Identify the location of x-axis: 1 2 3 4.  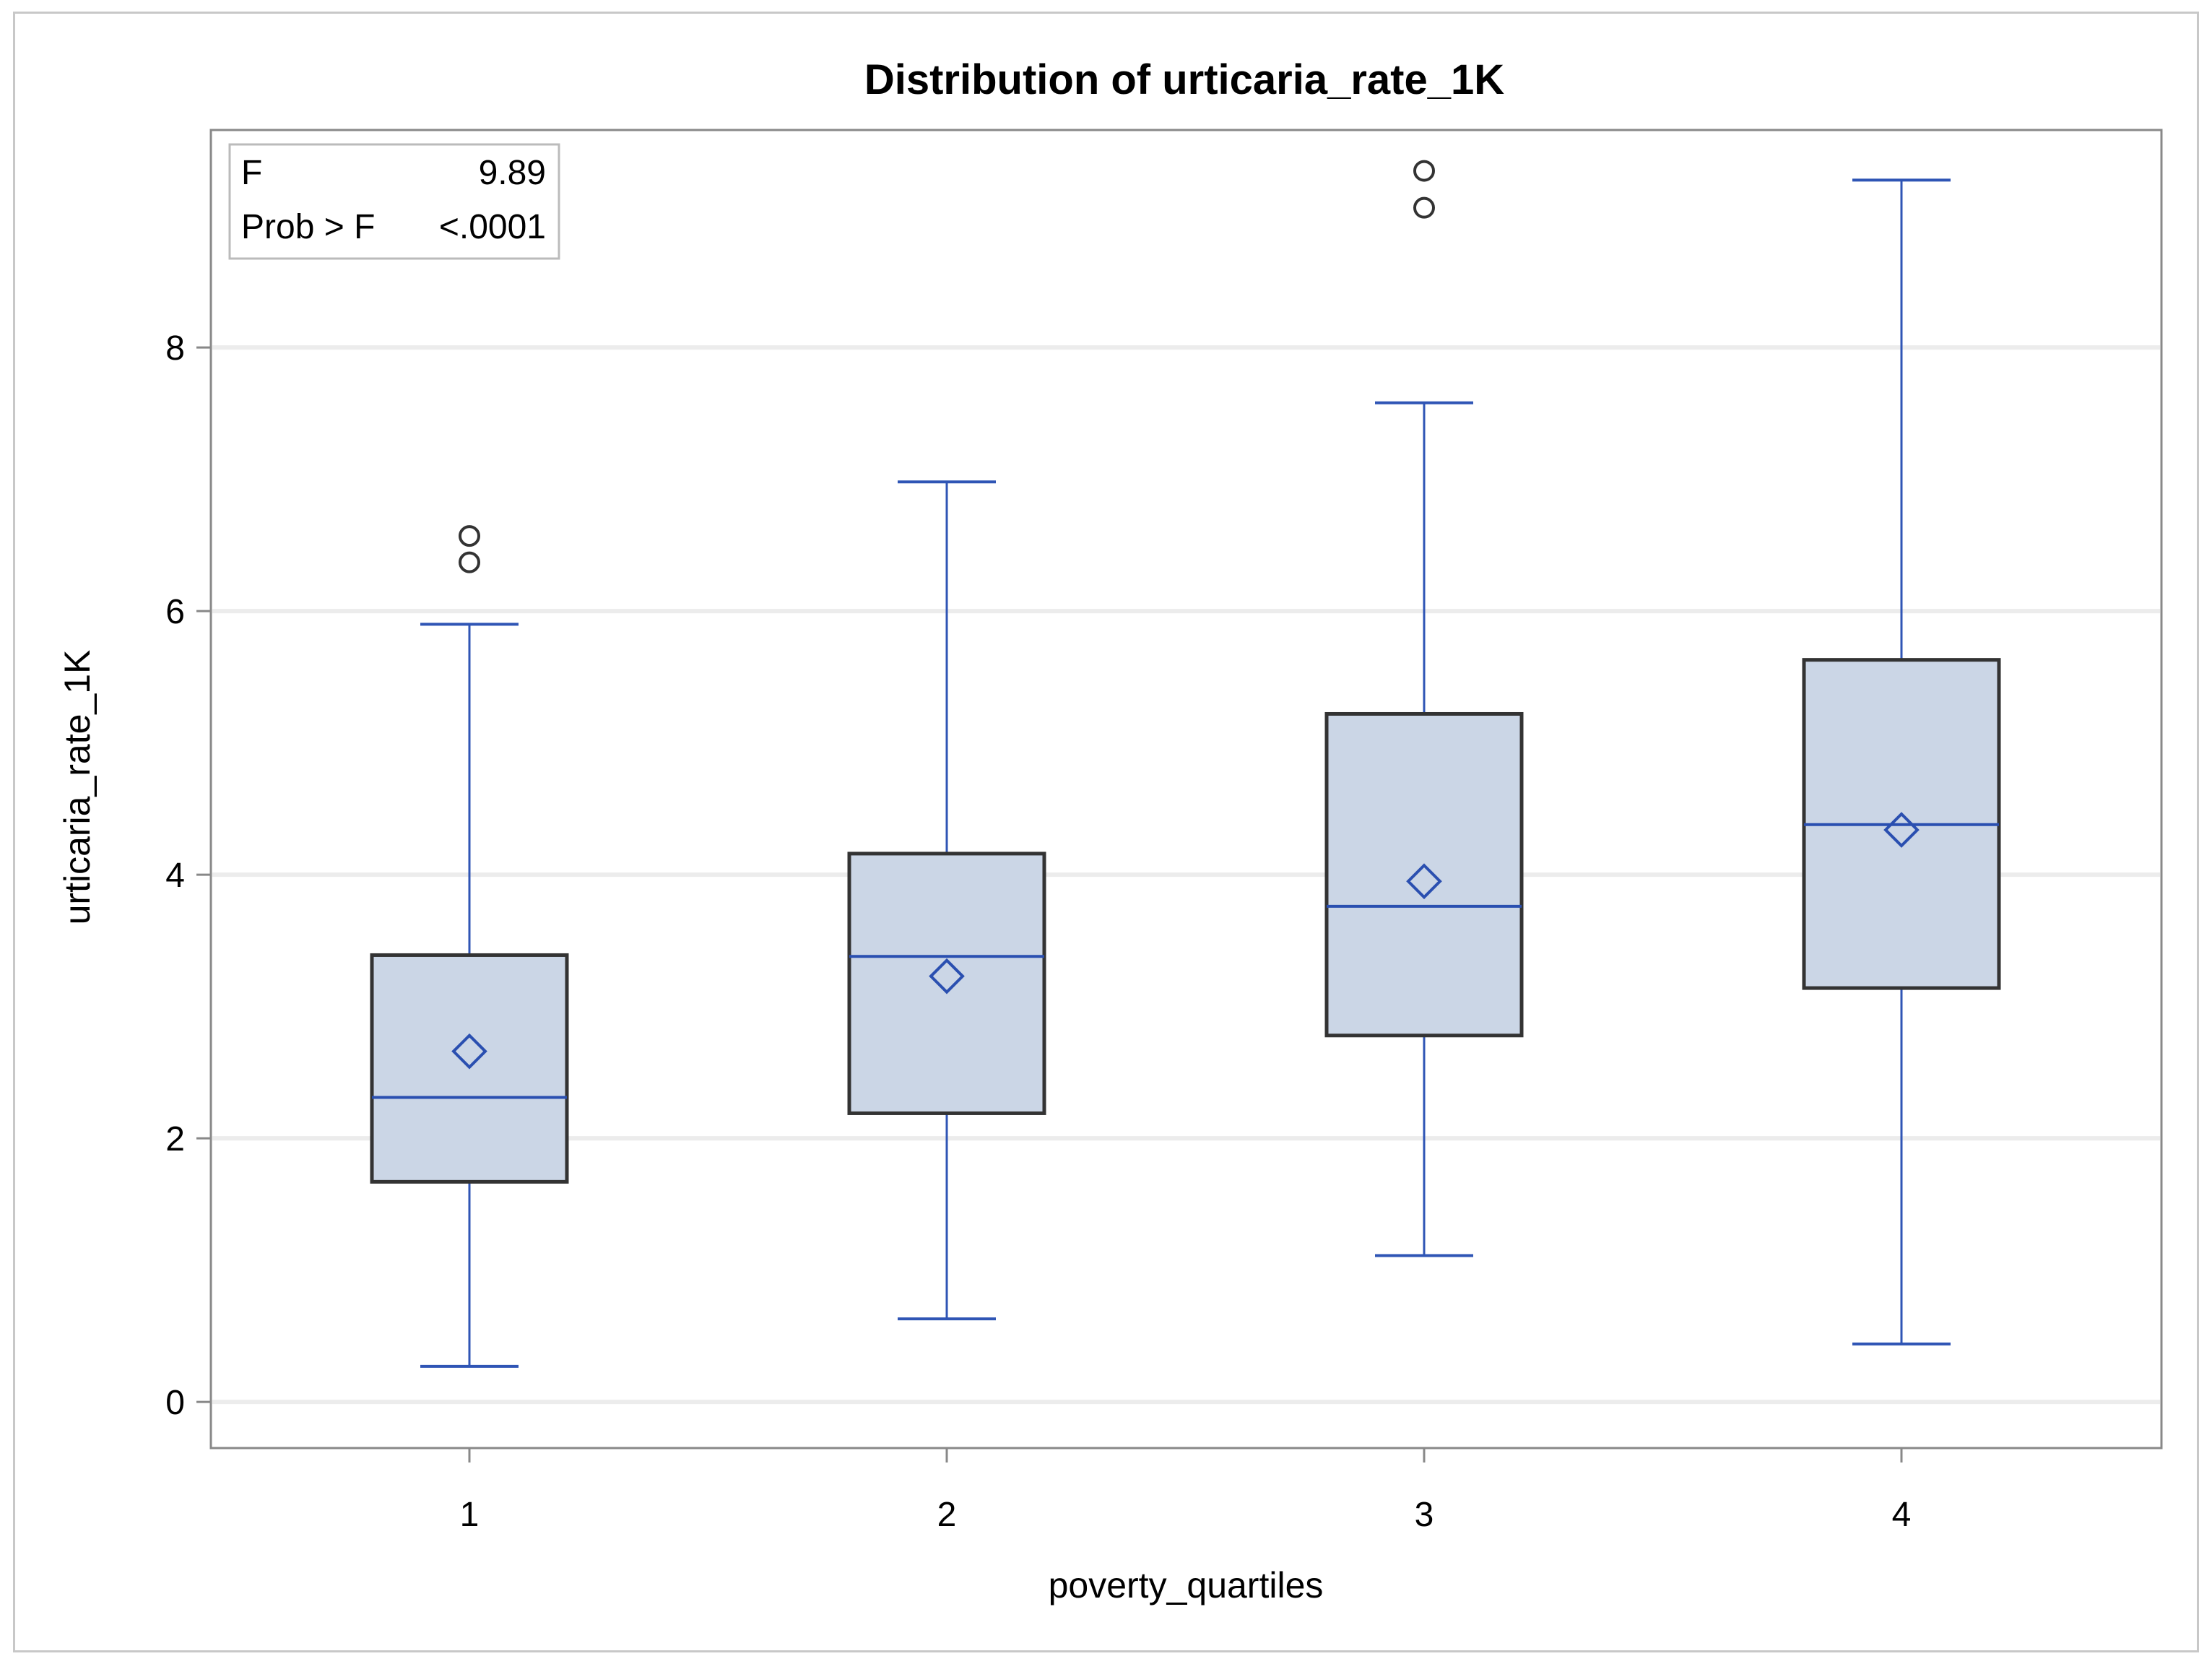
(1186, 1491).